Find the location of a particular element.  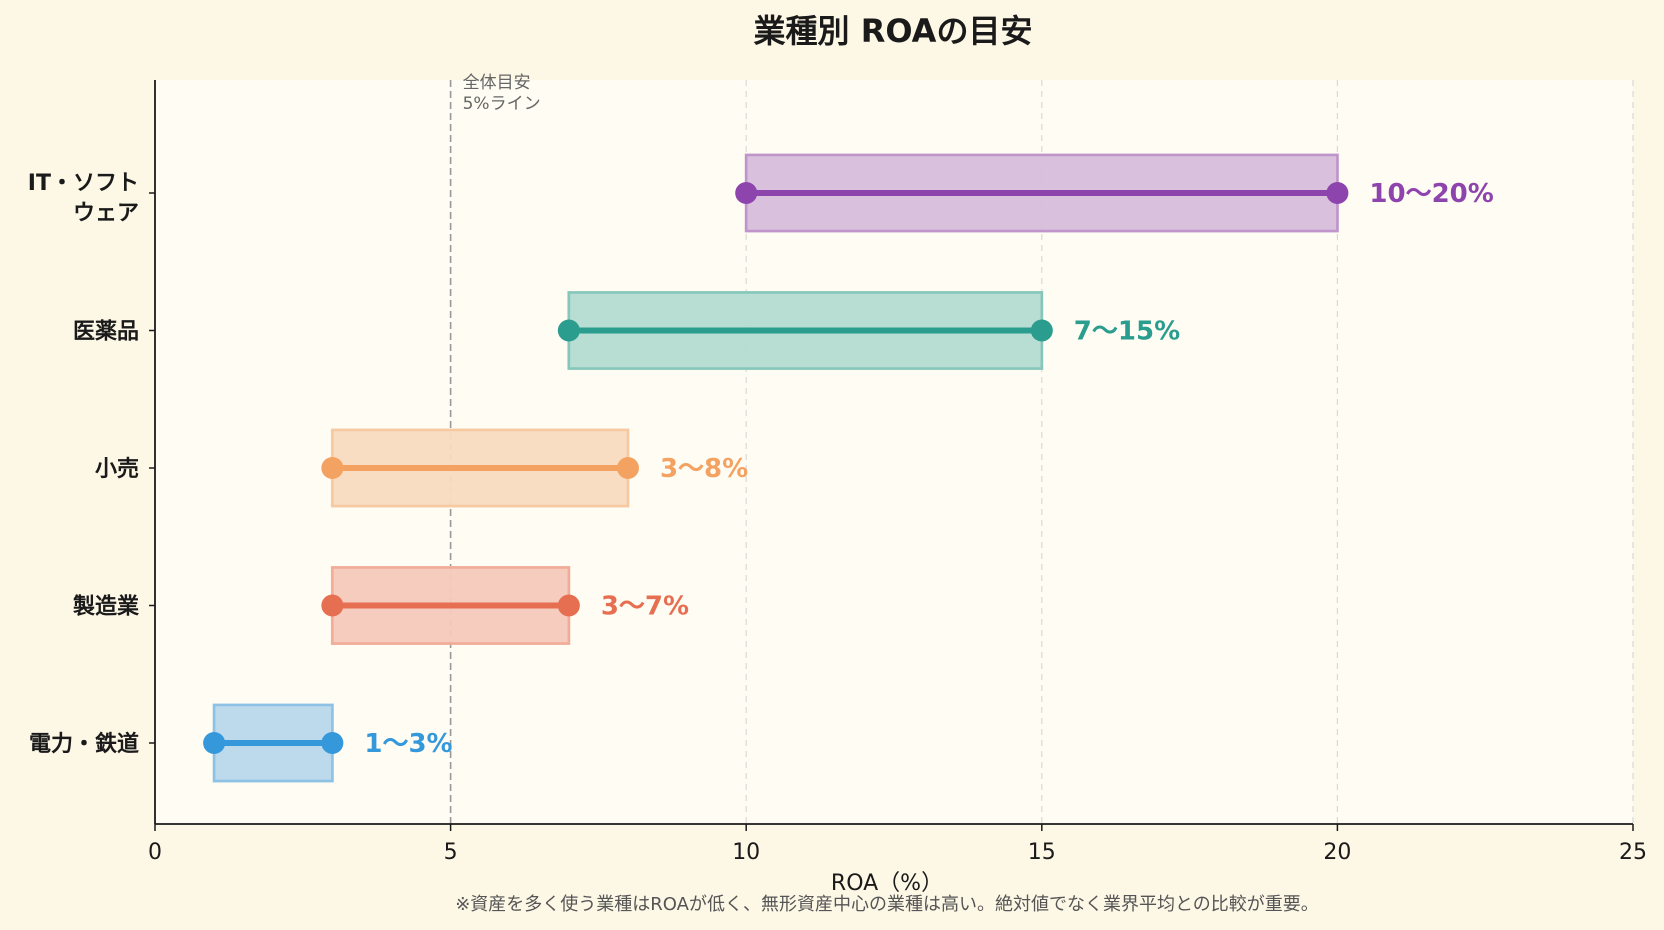

category-label-3: 製造業 is located at coordinates (106, 607).